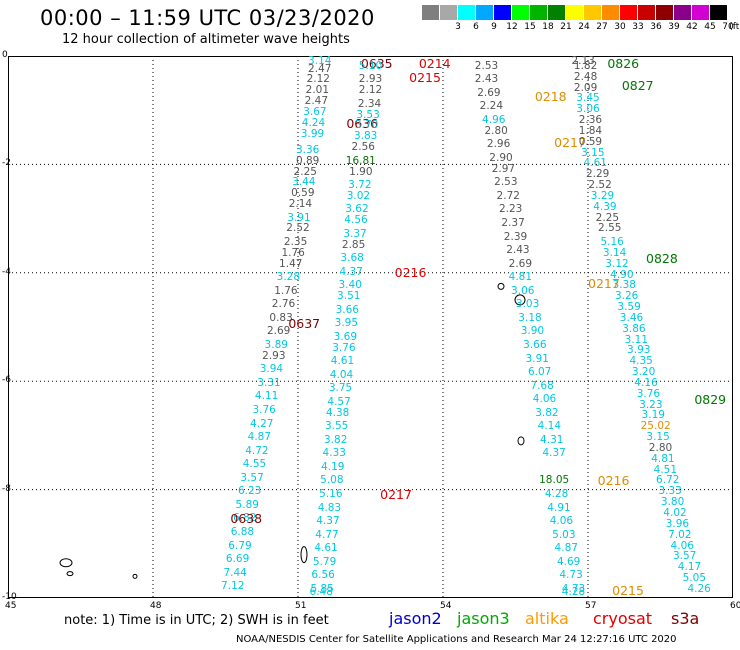  Describe the element at coordinates (6, 271) in the screenshot. I see `lat-tick-label: -4` at that location.